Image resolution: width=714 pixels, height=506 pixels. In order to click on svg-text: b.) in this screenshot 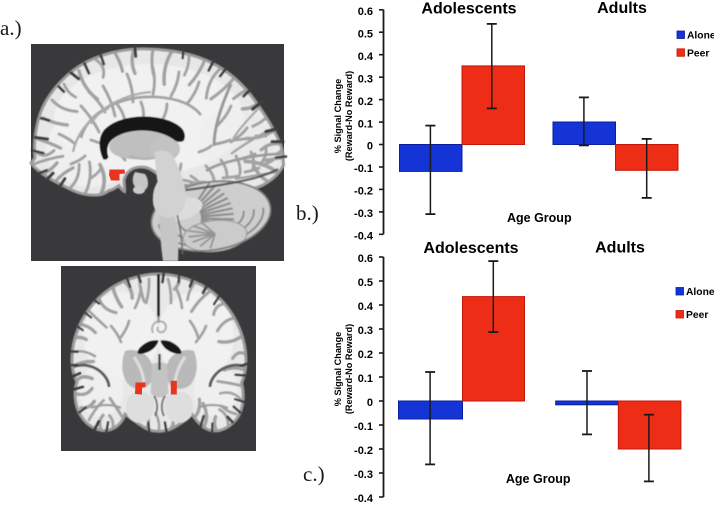, I will do `click(307, 213)`.